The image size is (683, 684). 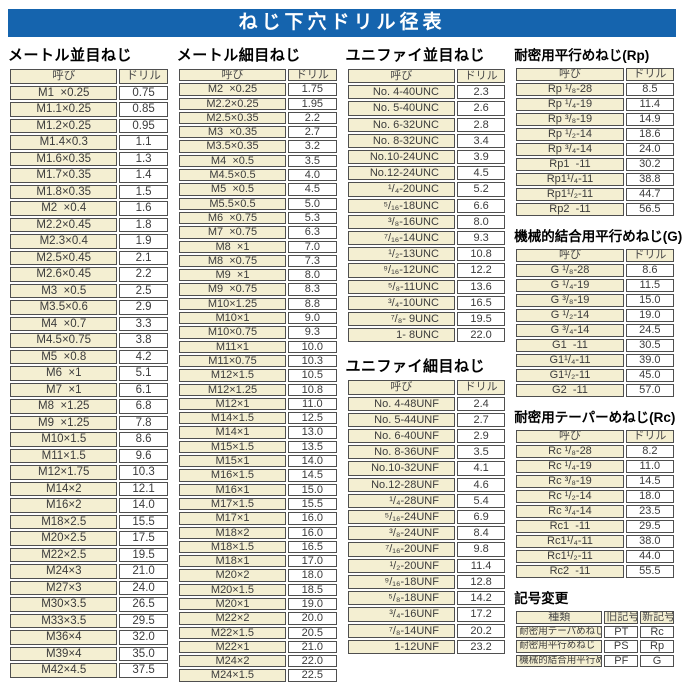 What do you see at coordinates (232, 304) in the screenshot?
I see `thread-name-cell: M10×1.25` at bounding box center [232, 304].